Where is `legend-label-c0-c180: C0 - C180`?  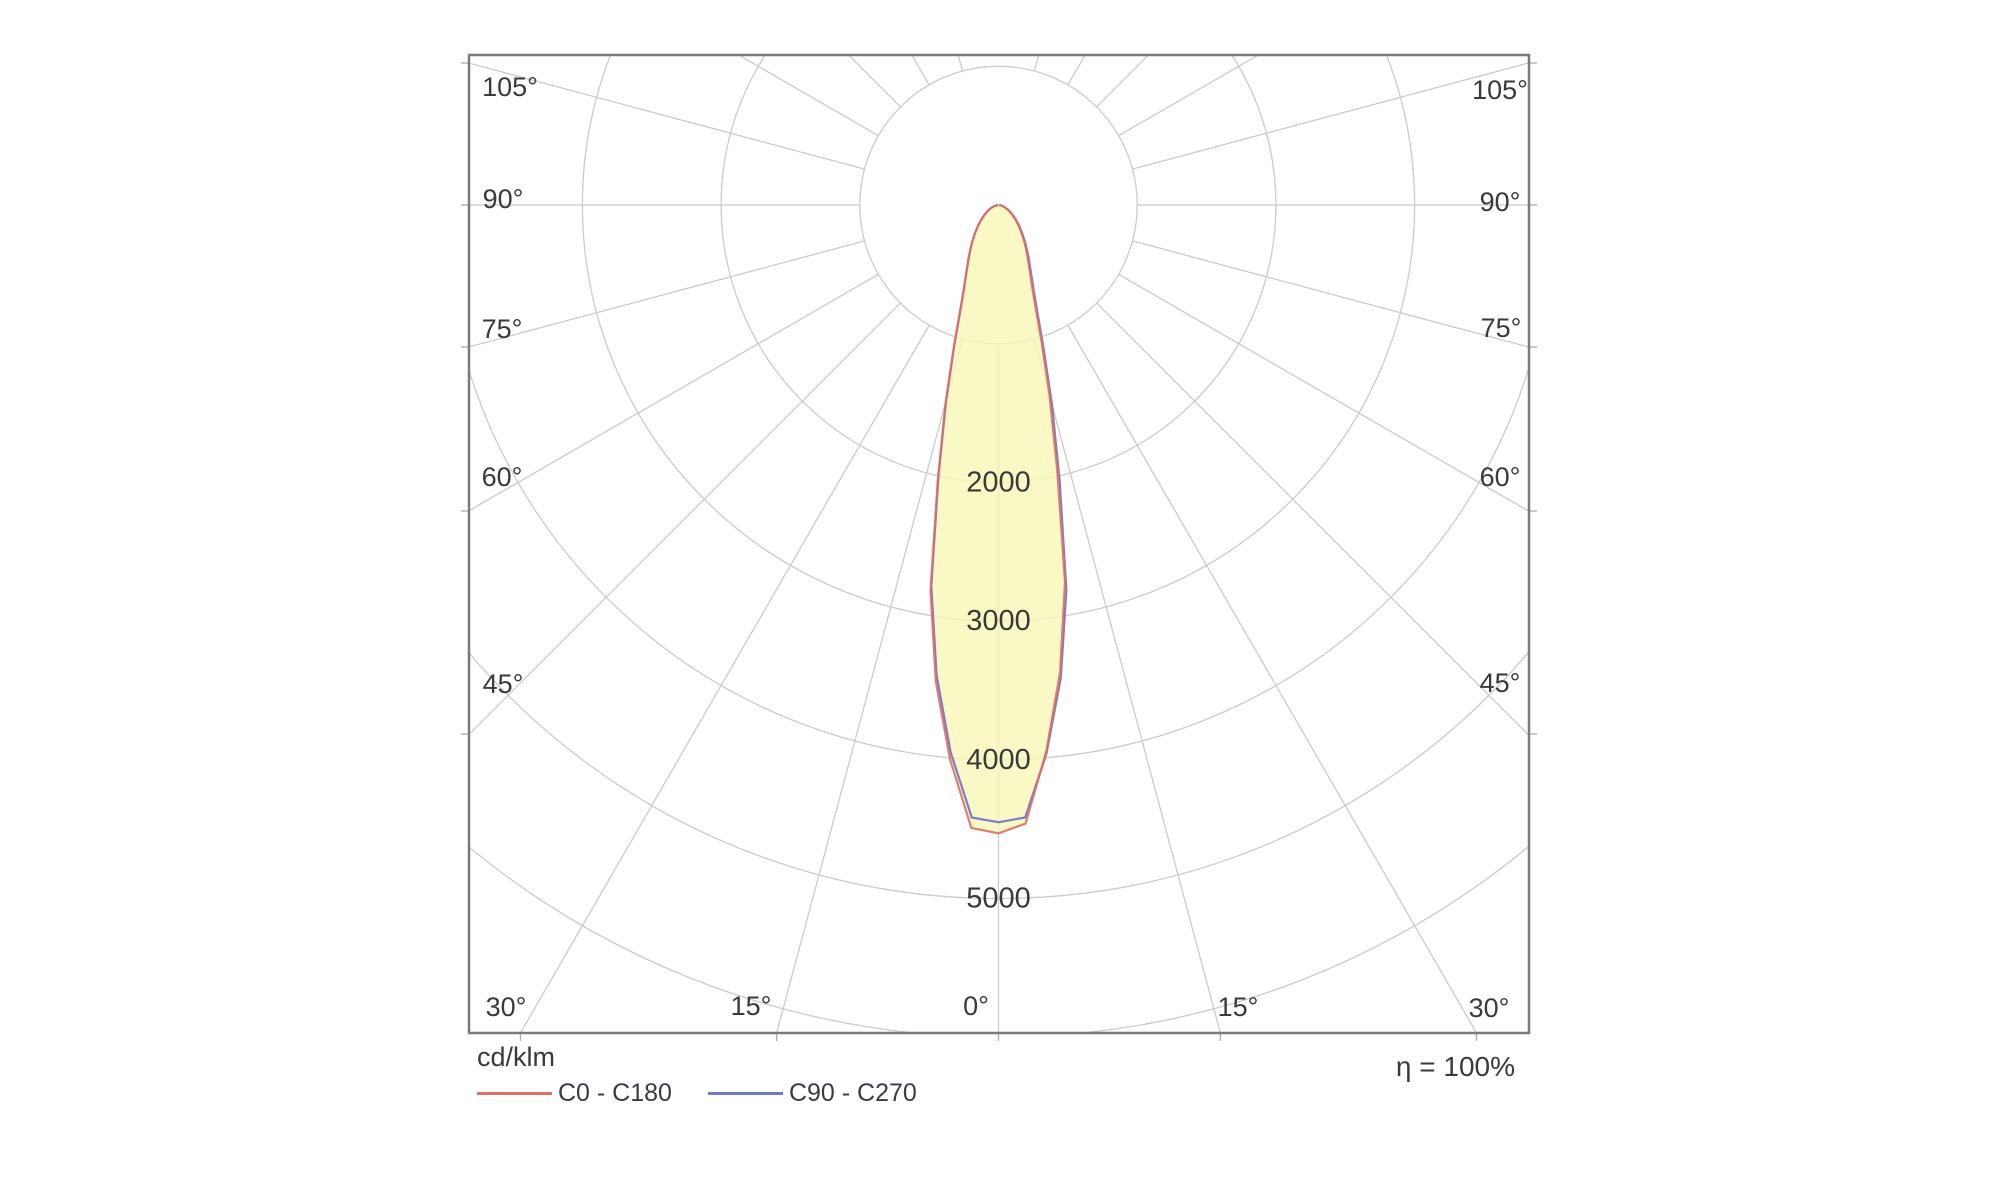 legend-label-c0-c180: C0 - C180 is located at coordinates (615, 1093).